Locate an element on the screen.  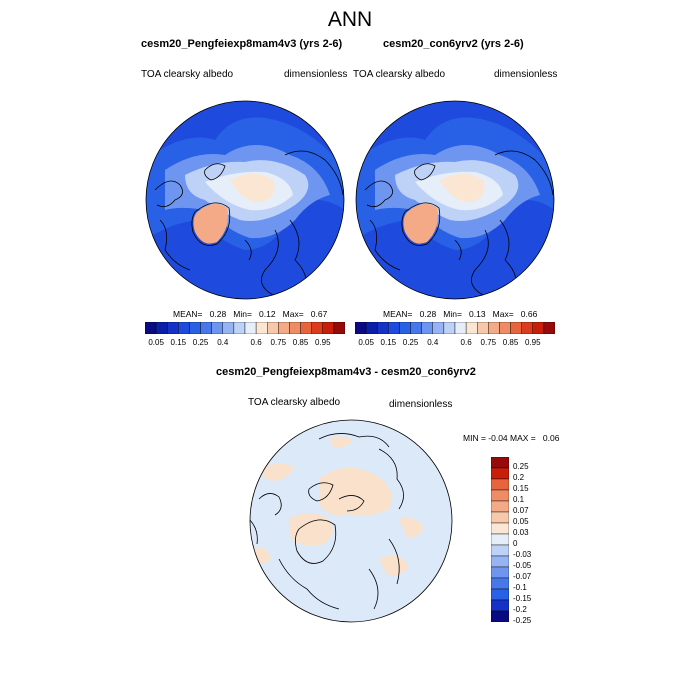
diff-panel-stats: MIN = -0.04 MAX = 0.06 is located at coordinates (511, 438).